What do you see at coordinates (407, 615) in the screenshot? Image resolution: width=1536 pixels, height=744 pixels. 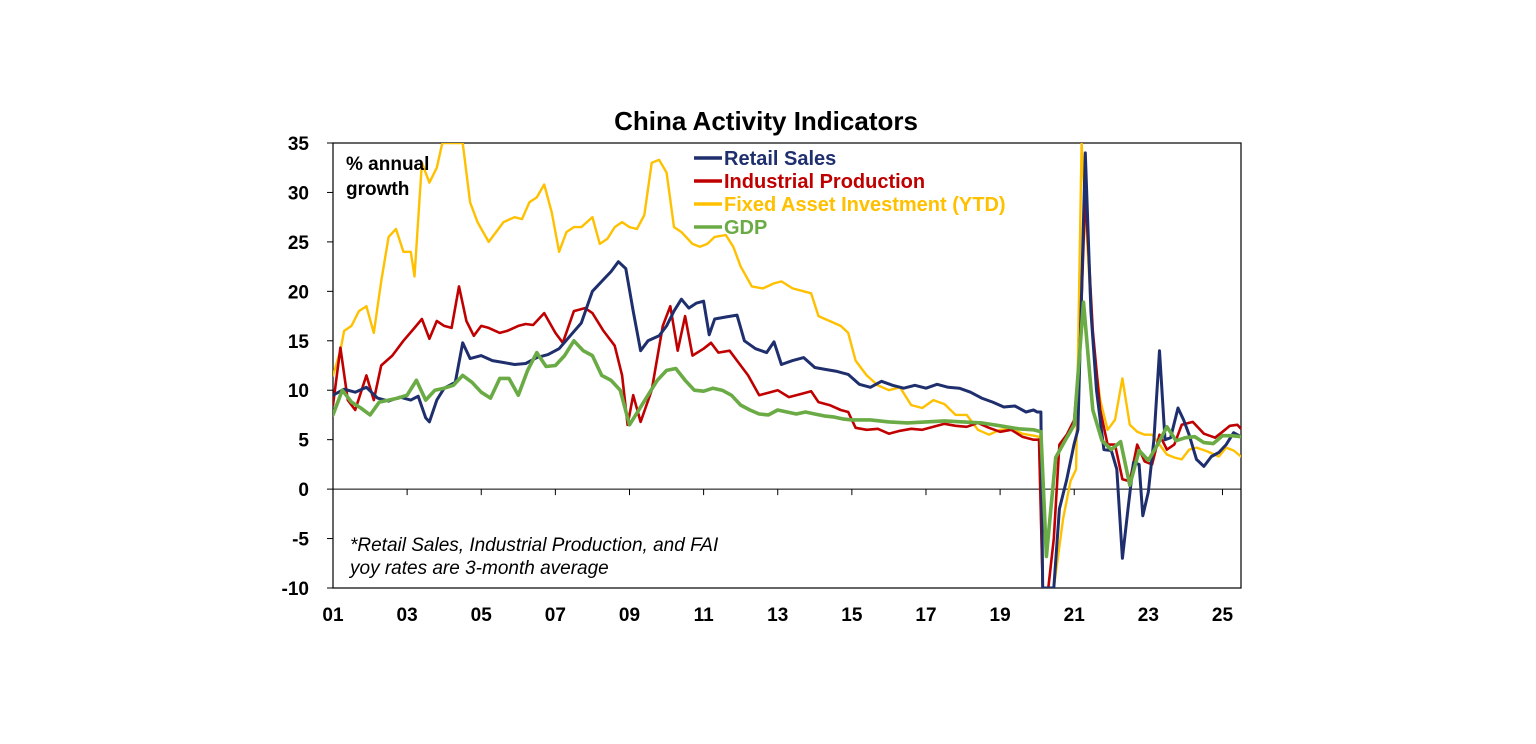 I see `x-tick-label: 03` at bounding box center [407, 615].